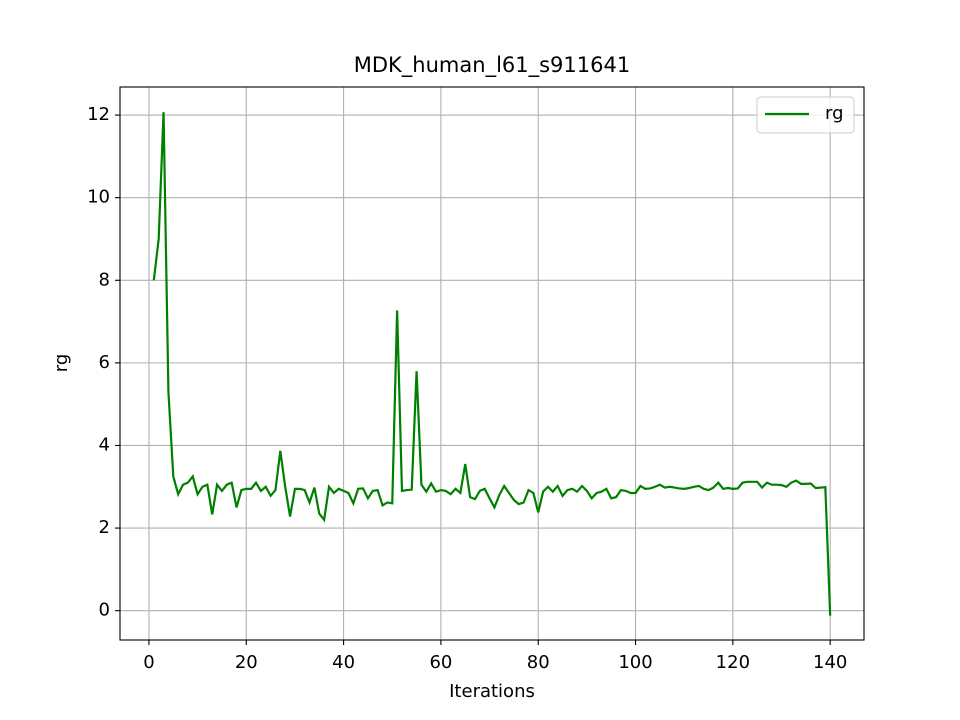  I want to click on x-tick-label: 0, so click(148, 662).